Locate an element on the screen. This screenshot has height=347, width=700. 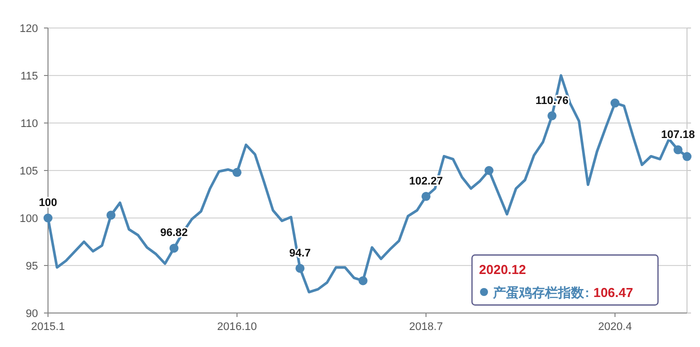
y-tick-label: 100 is located at coordinates (29, 219).